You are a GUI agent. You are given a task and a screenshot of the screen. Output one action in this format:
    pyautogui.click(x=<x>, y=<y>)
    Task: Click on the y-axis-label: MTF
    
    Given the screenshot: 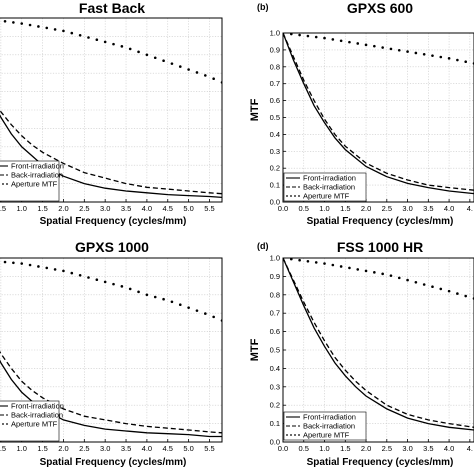 What is the action you would take?
    pyautogui.click(x=255, y=349)
    